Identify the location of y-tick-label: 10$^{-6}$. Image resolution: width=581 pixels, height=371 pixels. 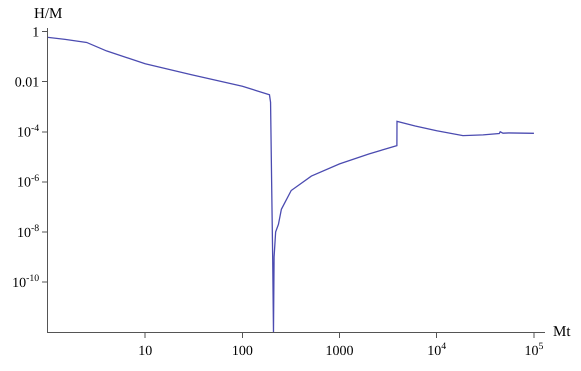
(28, 181).